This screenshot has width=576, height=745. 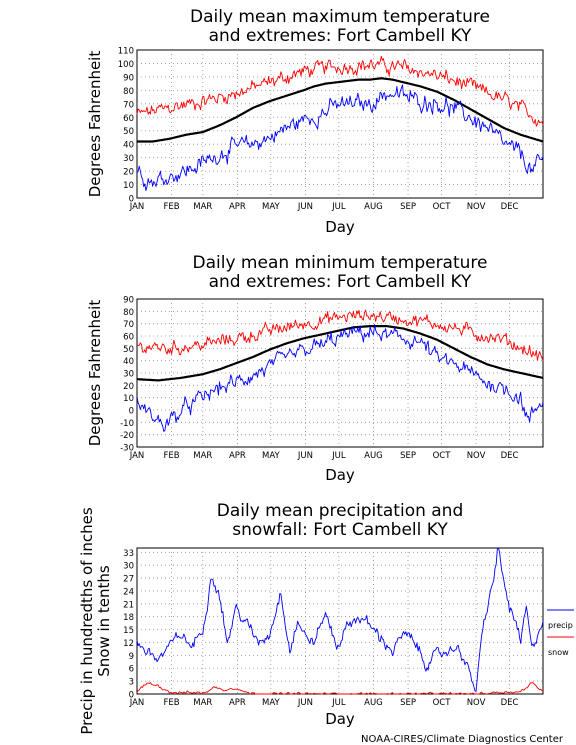 What do you see at coordinates (128, 580) in the screenshot?
I see `y-tick-label: 27` at bounding box center [128, 580].